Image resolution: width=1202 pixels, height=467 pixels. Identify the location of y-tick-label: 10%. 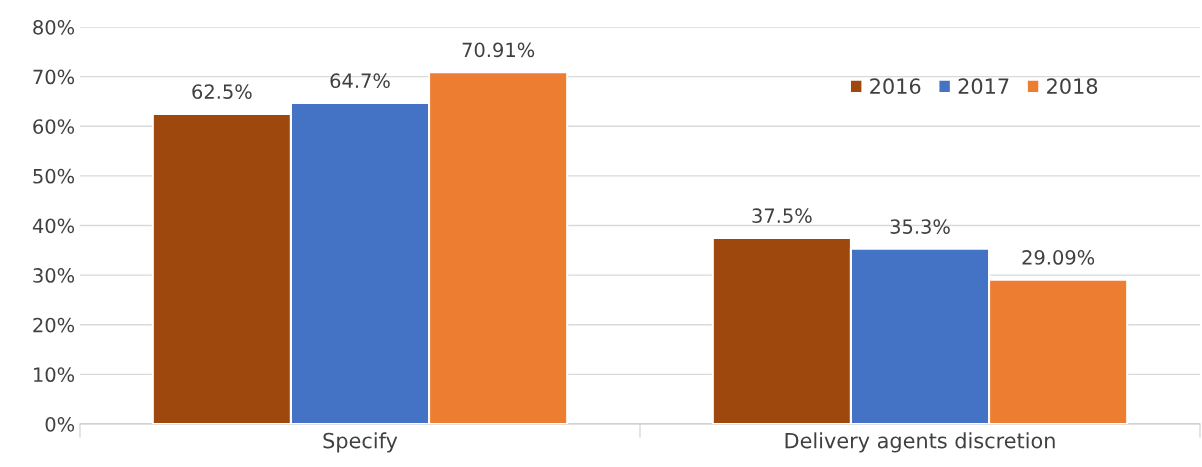
(54, 375).